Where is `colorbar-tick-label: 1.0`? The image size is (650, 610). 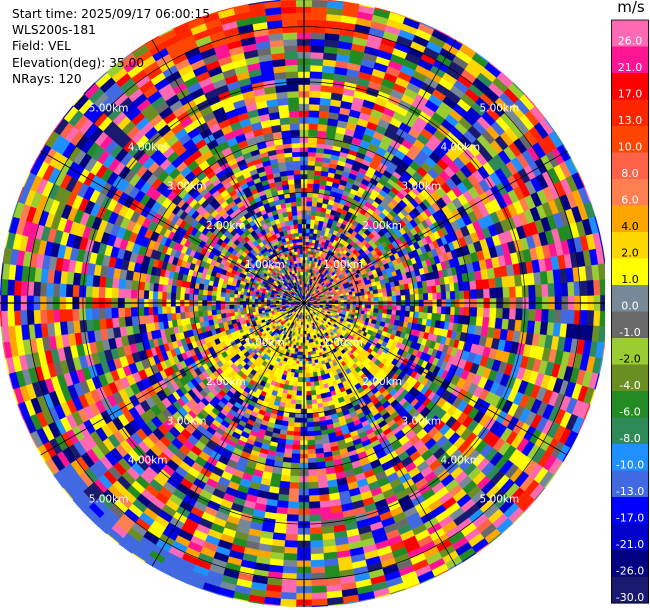 colorbar-tick-label: 1.0 is located at coordinates (630, 279).